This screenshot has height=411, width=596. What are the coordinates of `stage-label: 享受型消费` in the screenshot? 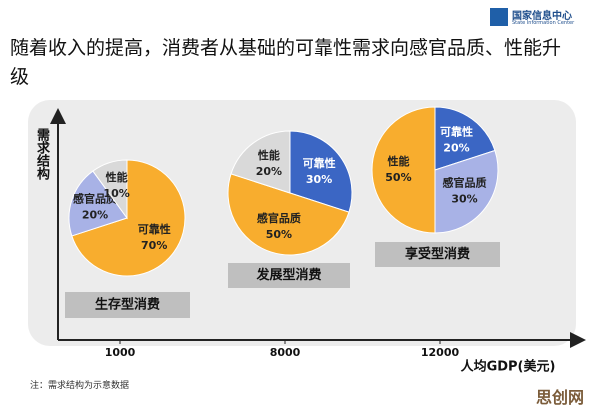 It's located at (437, 254).